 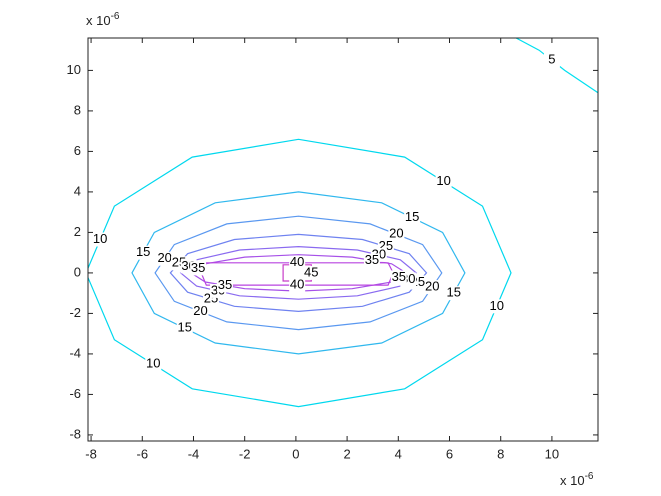 I want to click on y-tick-label: 0, so click(x=77, y=271).